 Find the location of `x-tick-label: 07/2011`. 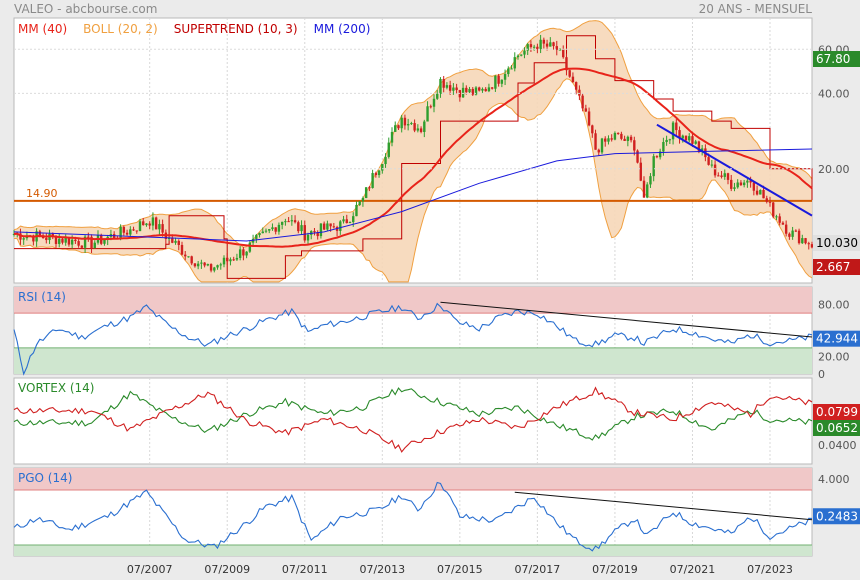

x-tick-label: 07/2011 is located at coordinates (305, 569).